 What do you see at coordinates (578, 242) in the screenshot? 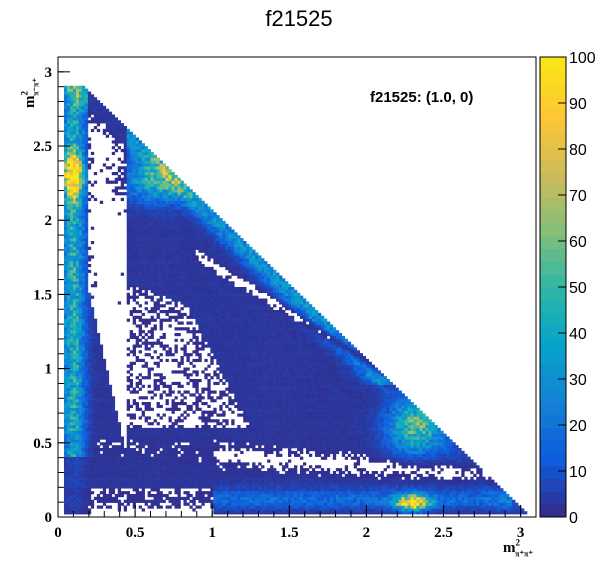
I see `colorbar-tick-label: 60` at bounding box center [578, 242].